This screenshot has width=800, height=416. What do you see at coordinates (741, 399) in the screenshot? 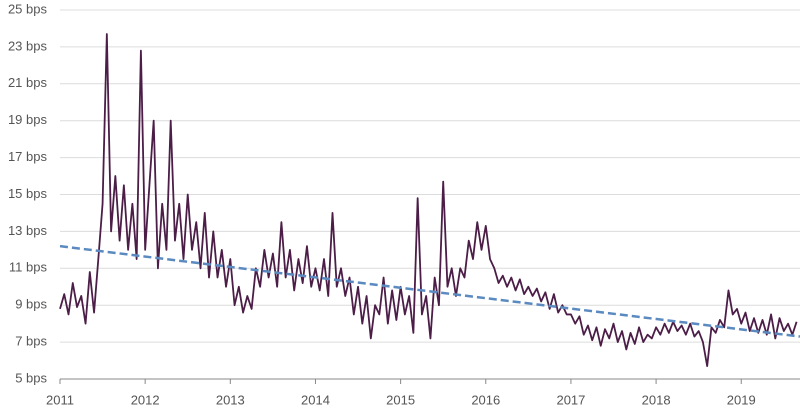
I see `x-tick-label: 2019` at bounding box center [741, 399].